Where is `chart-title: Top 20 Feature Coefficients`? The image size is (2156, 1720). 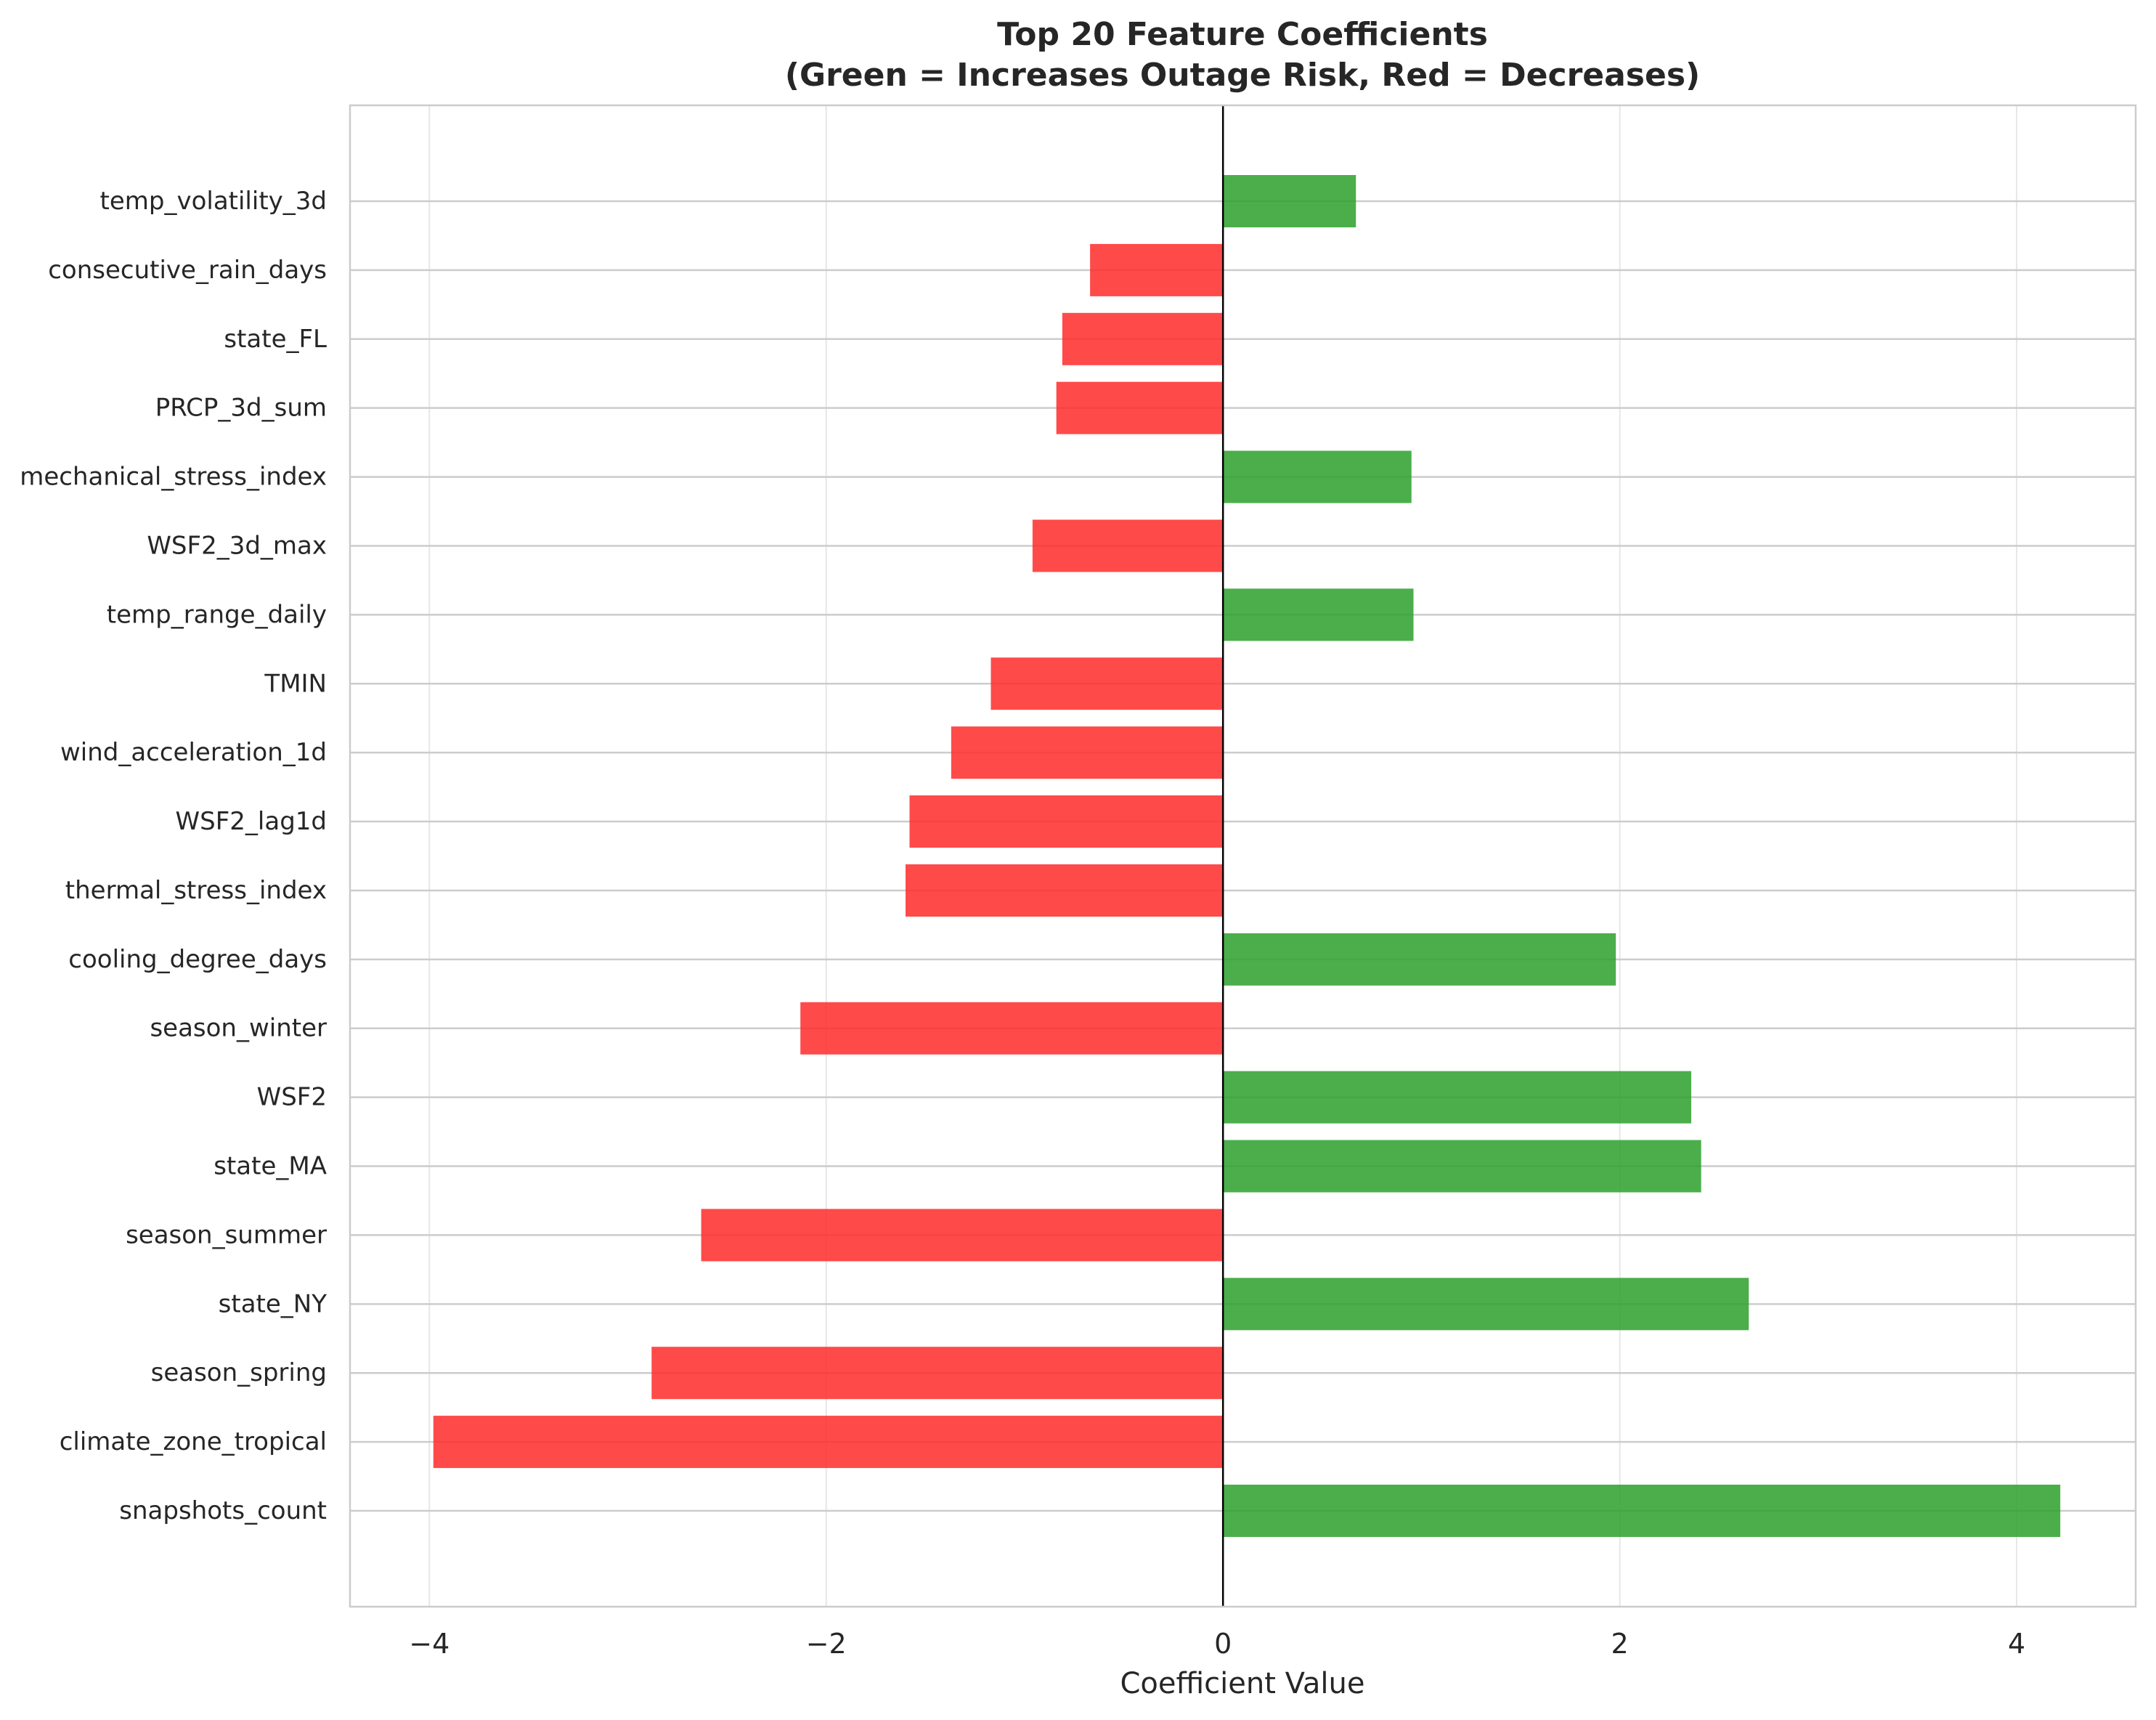 chart-title: Top 20 Feature Coefficients is located at coordinates (1242, 34).